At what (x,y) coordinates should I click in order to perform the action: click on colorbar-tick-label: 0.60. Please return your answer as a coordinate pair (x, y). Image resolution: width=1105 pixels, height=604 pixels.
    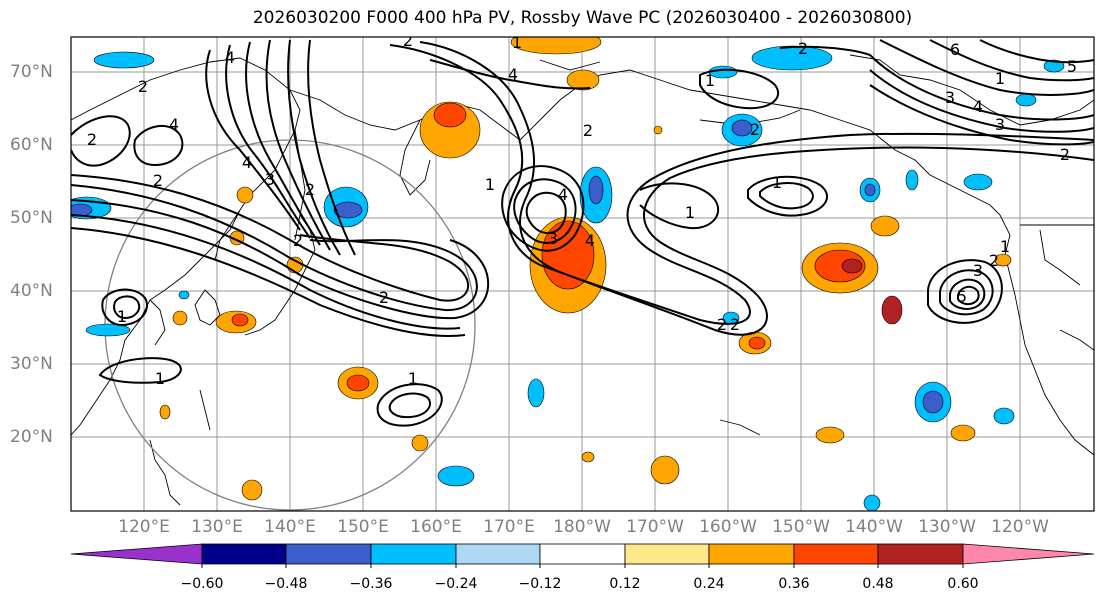
    Looking at the image, I should click on (963, 584).